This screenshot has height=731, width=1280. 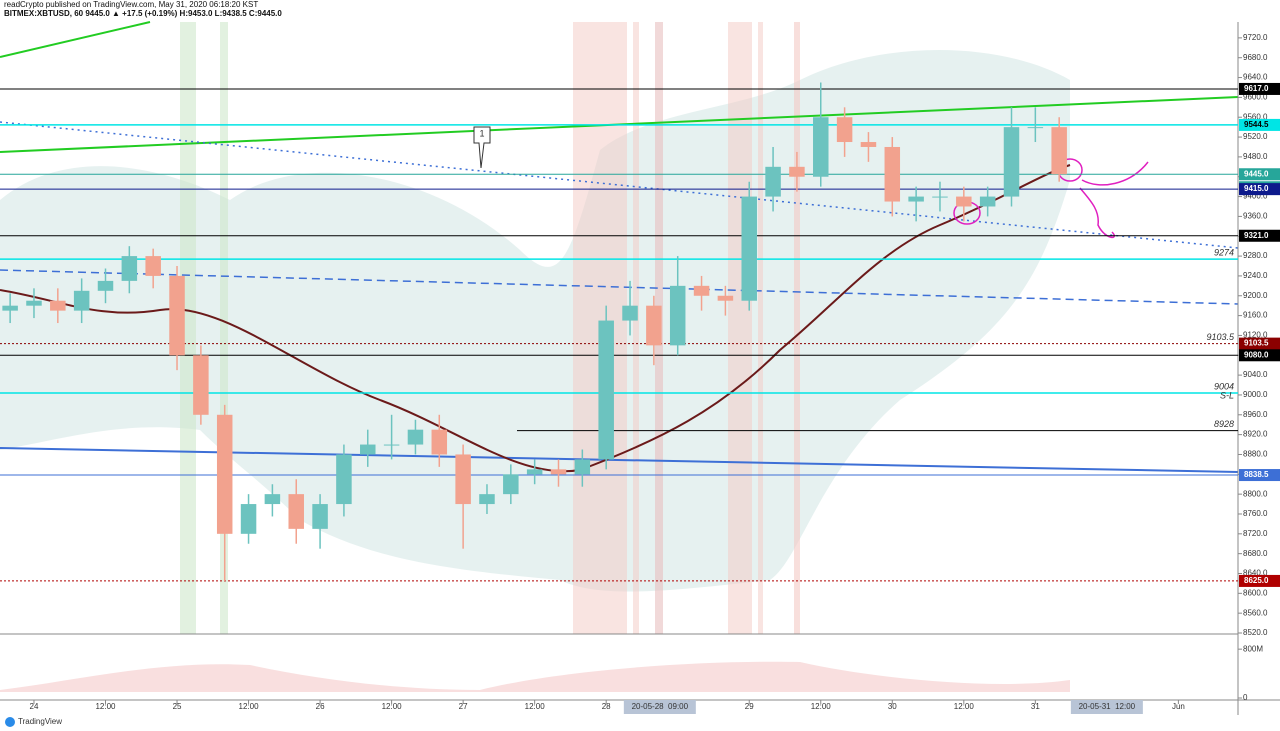 What do you see at coordinates (1255, 275) in the screenshot?
I see `y-tick-label: 9240.0` at bounding box center [1255, 275].